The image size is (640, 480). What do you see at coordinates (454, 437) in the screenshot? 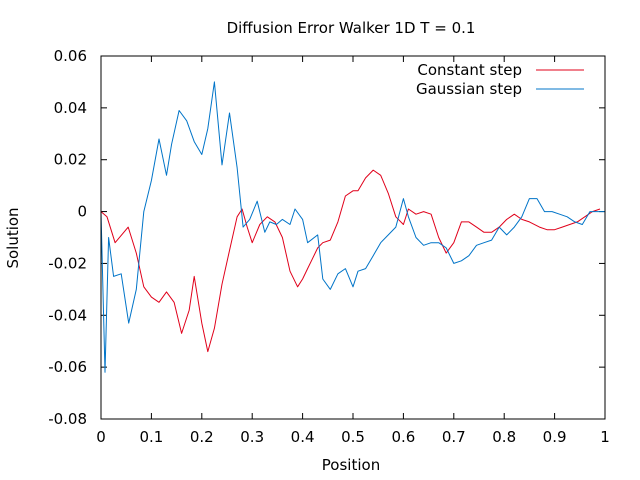
I see `x-tick-label: 0.7` at bounding box center [454, 437].